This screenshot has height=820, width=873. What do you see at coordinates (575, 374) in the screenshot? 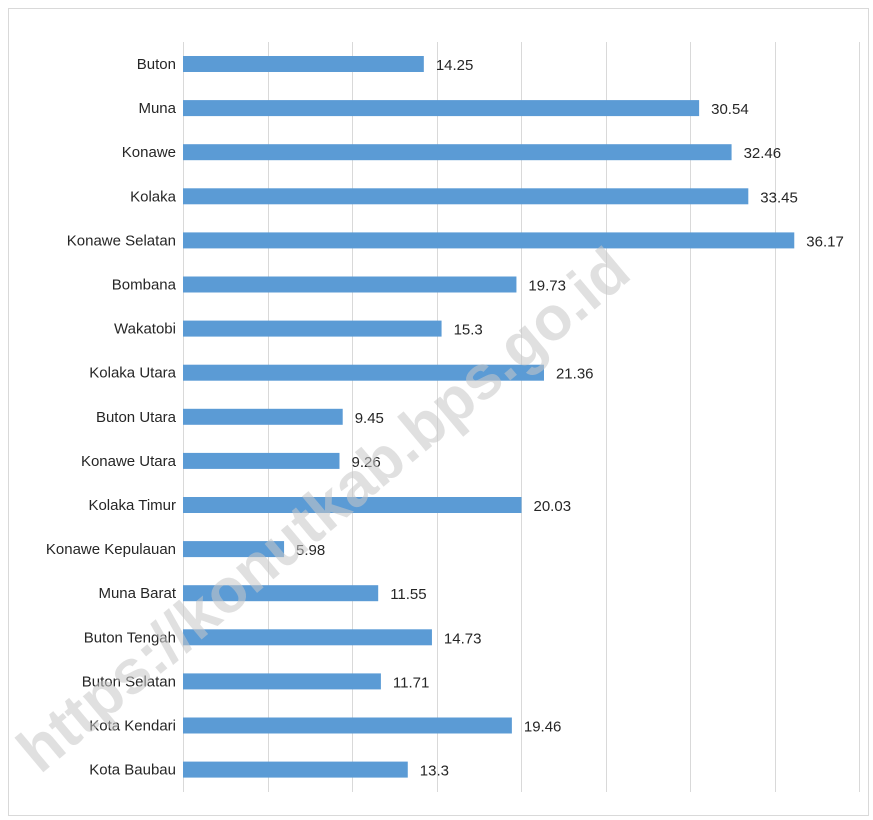
I see `value-label: 21.36` at bounding box center [575, 374].